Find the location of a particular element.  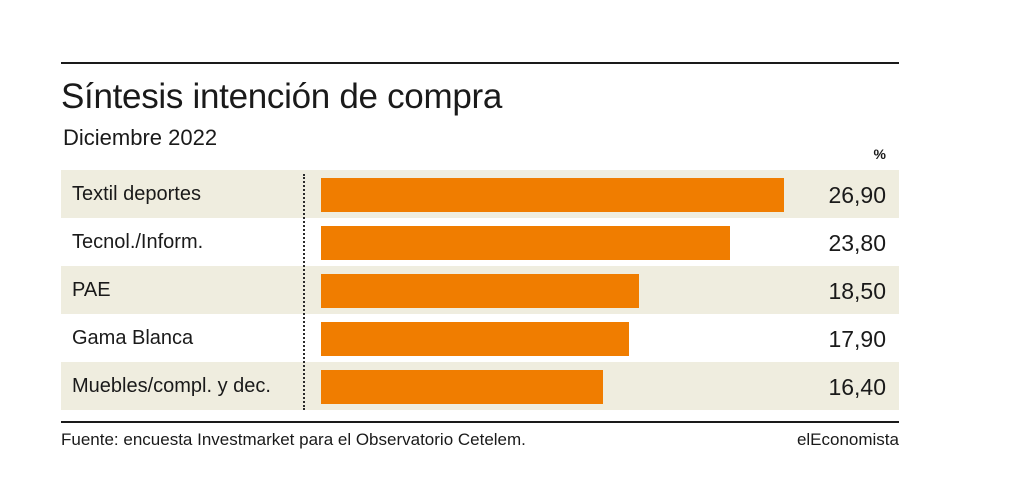

bottom-rule is located at coordinates (480, 422).